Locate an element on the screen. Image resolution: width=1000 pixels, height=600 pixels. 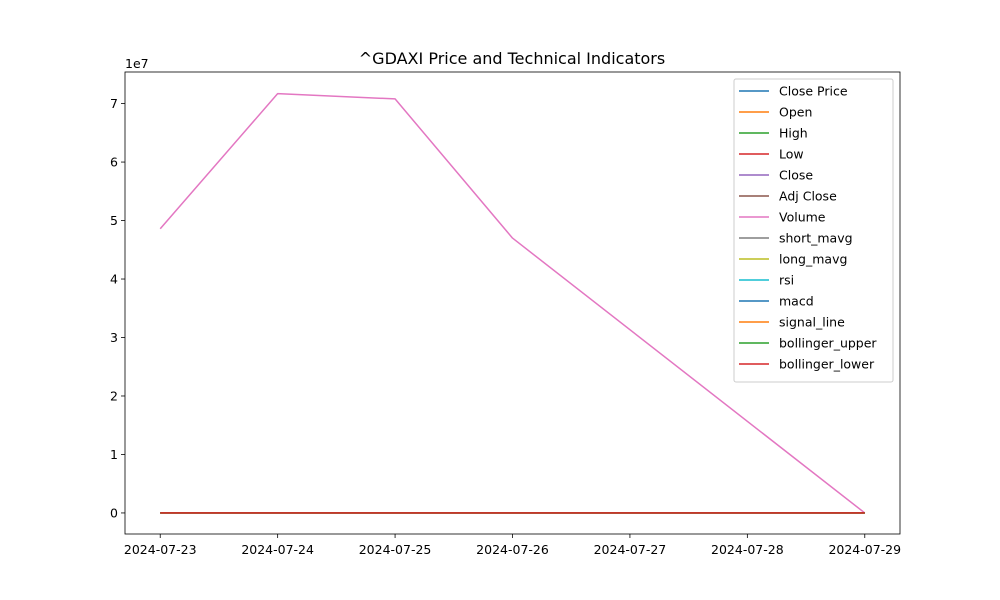
x-tick-label: 2024-07-26 is located at coordinates (512, 549).